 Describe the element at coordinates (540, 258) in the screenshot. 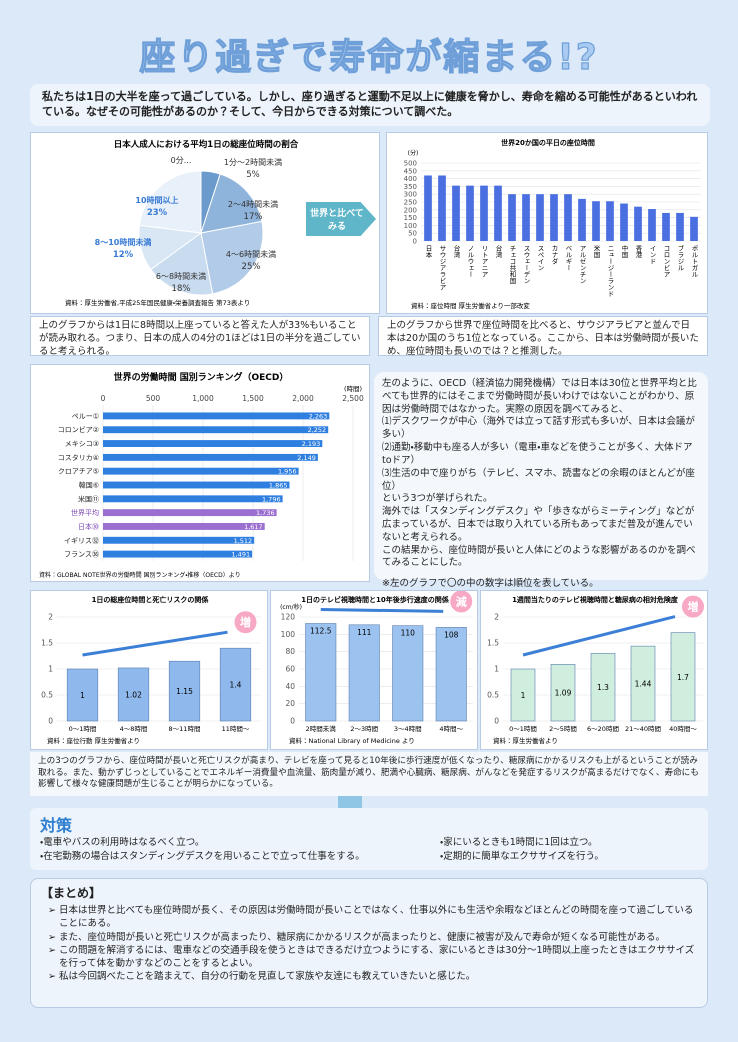

I see `x-tick-label: スペイン` at that location.